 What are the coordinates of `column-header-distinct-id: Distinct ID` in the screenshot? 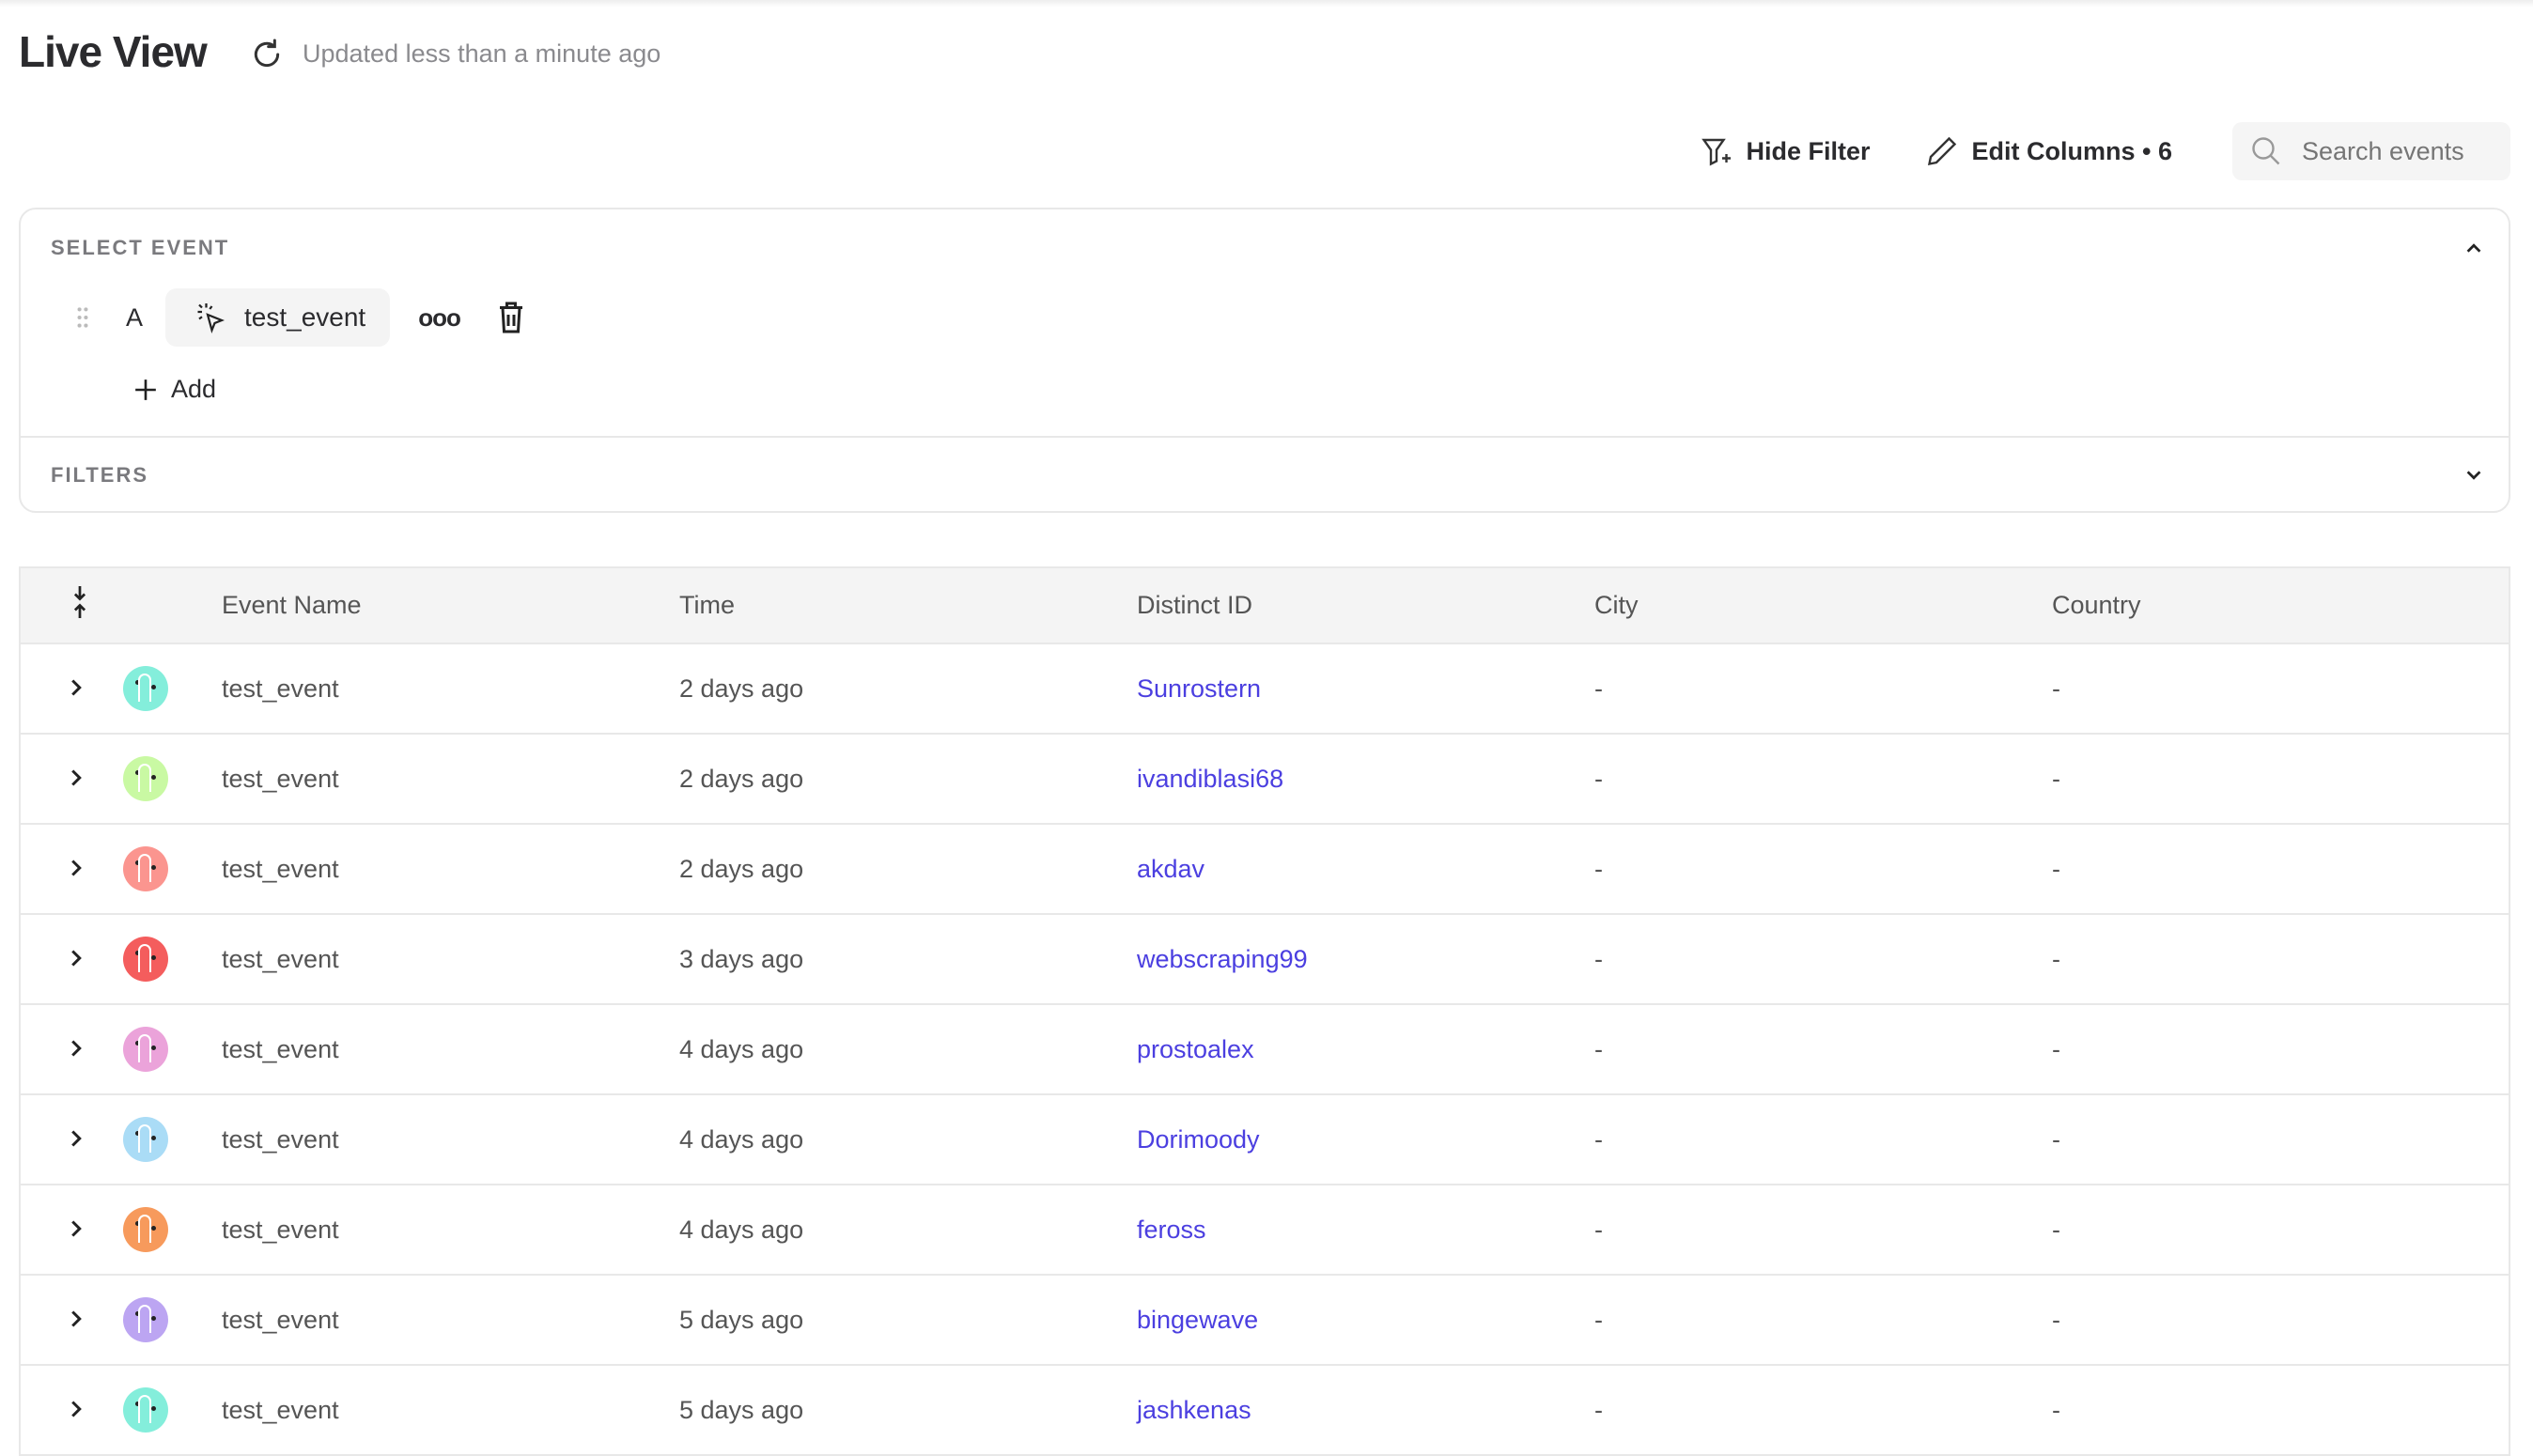 It's located at (1365, 605).